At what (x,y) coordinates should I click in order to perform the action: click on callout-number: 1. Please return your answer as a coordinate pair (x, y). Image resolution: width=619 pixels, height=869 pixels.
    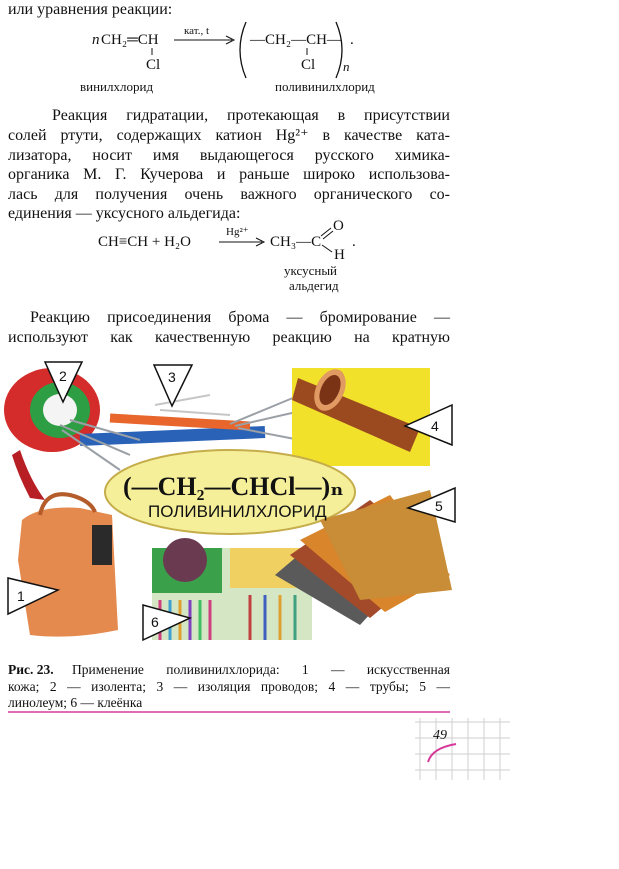
    Looking at the image, I should click on (21, 596).